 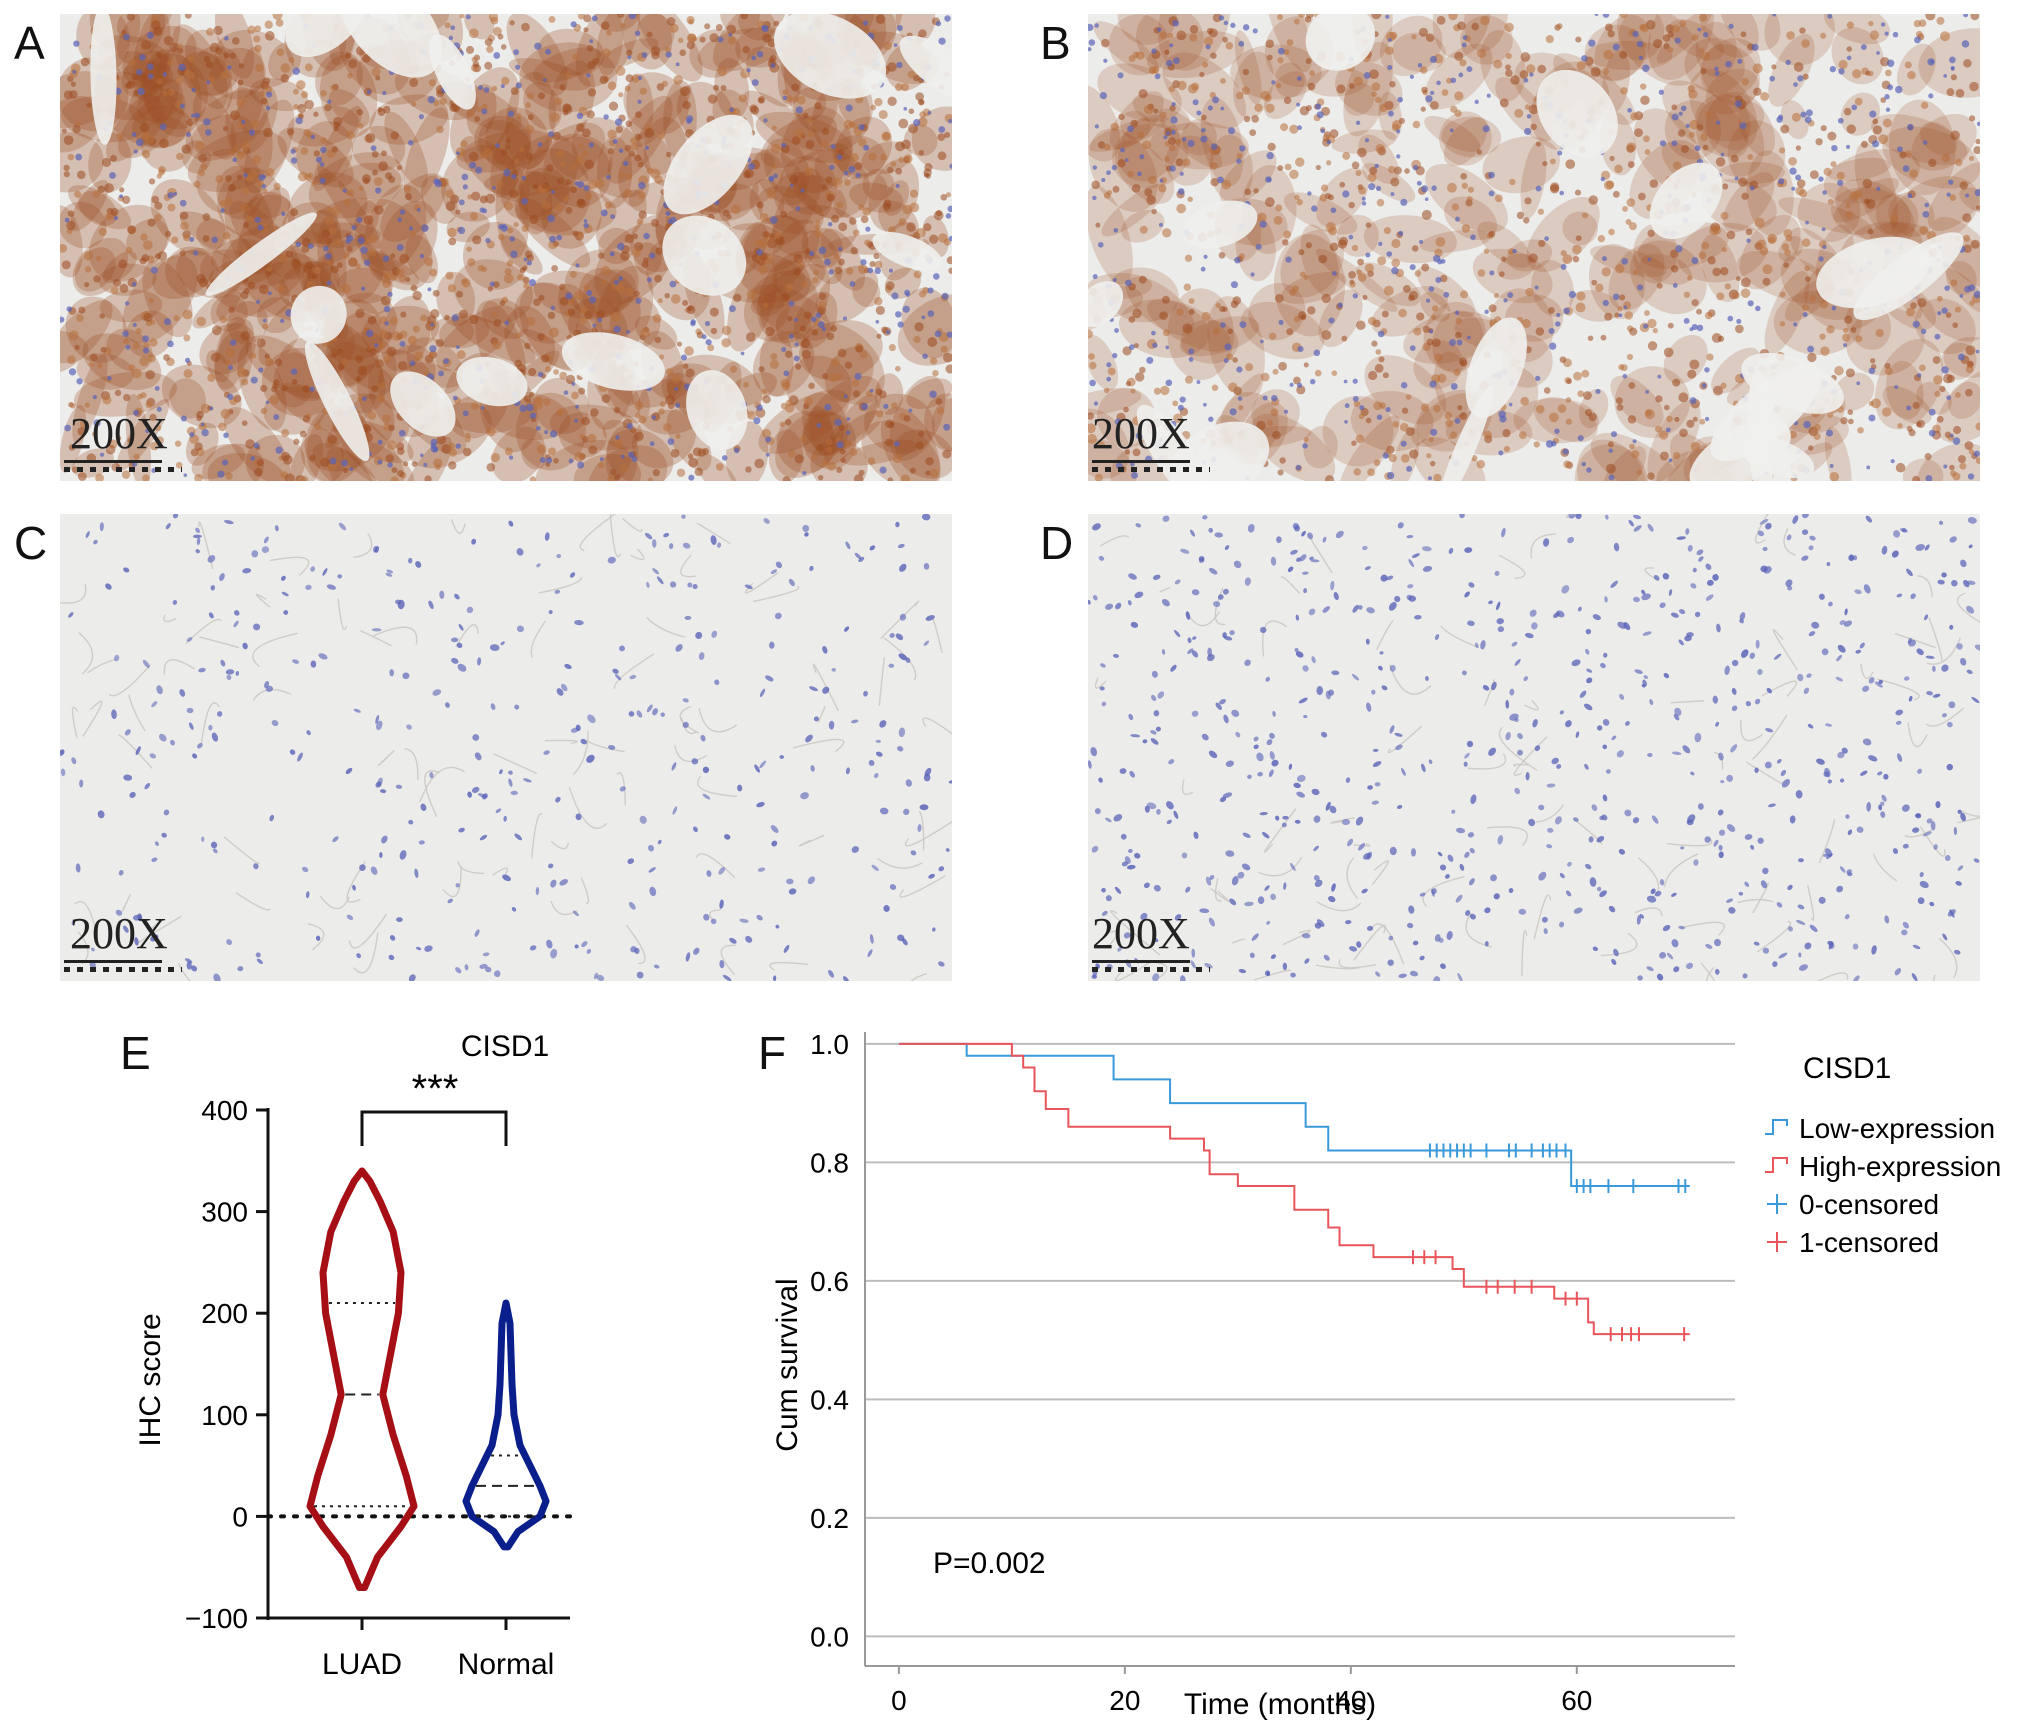 What do you see at coordinates (240, 1516) in the screenshot?
I see `violin-y-tick-label: 0` at bounding box center [240, 1516].